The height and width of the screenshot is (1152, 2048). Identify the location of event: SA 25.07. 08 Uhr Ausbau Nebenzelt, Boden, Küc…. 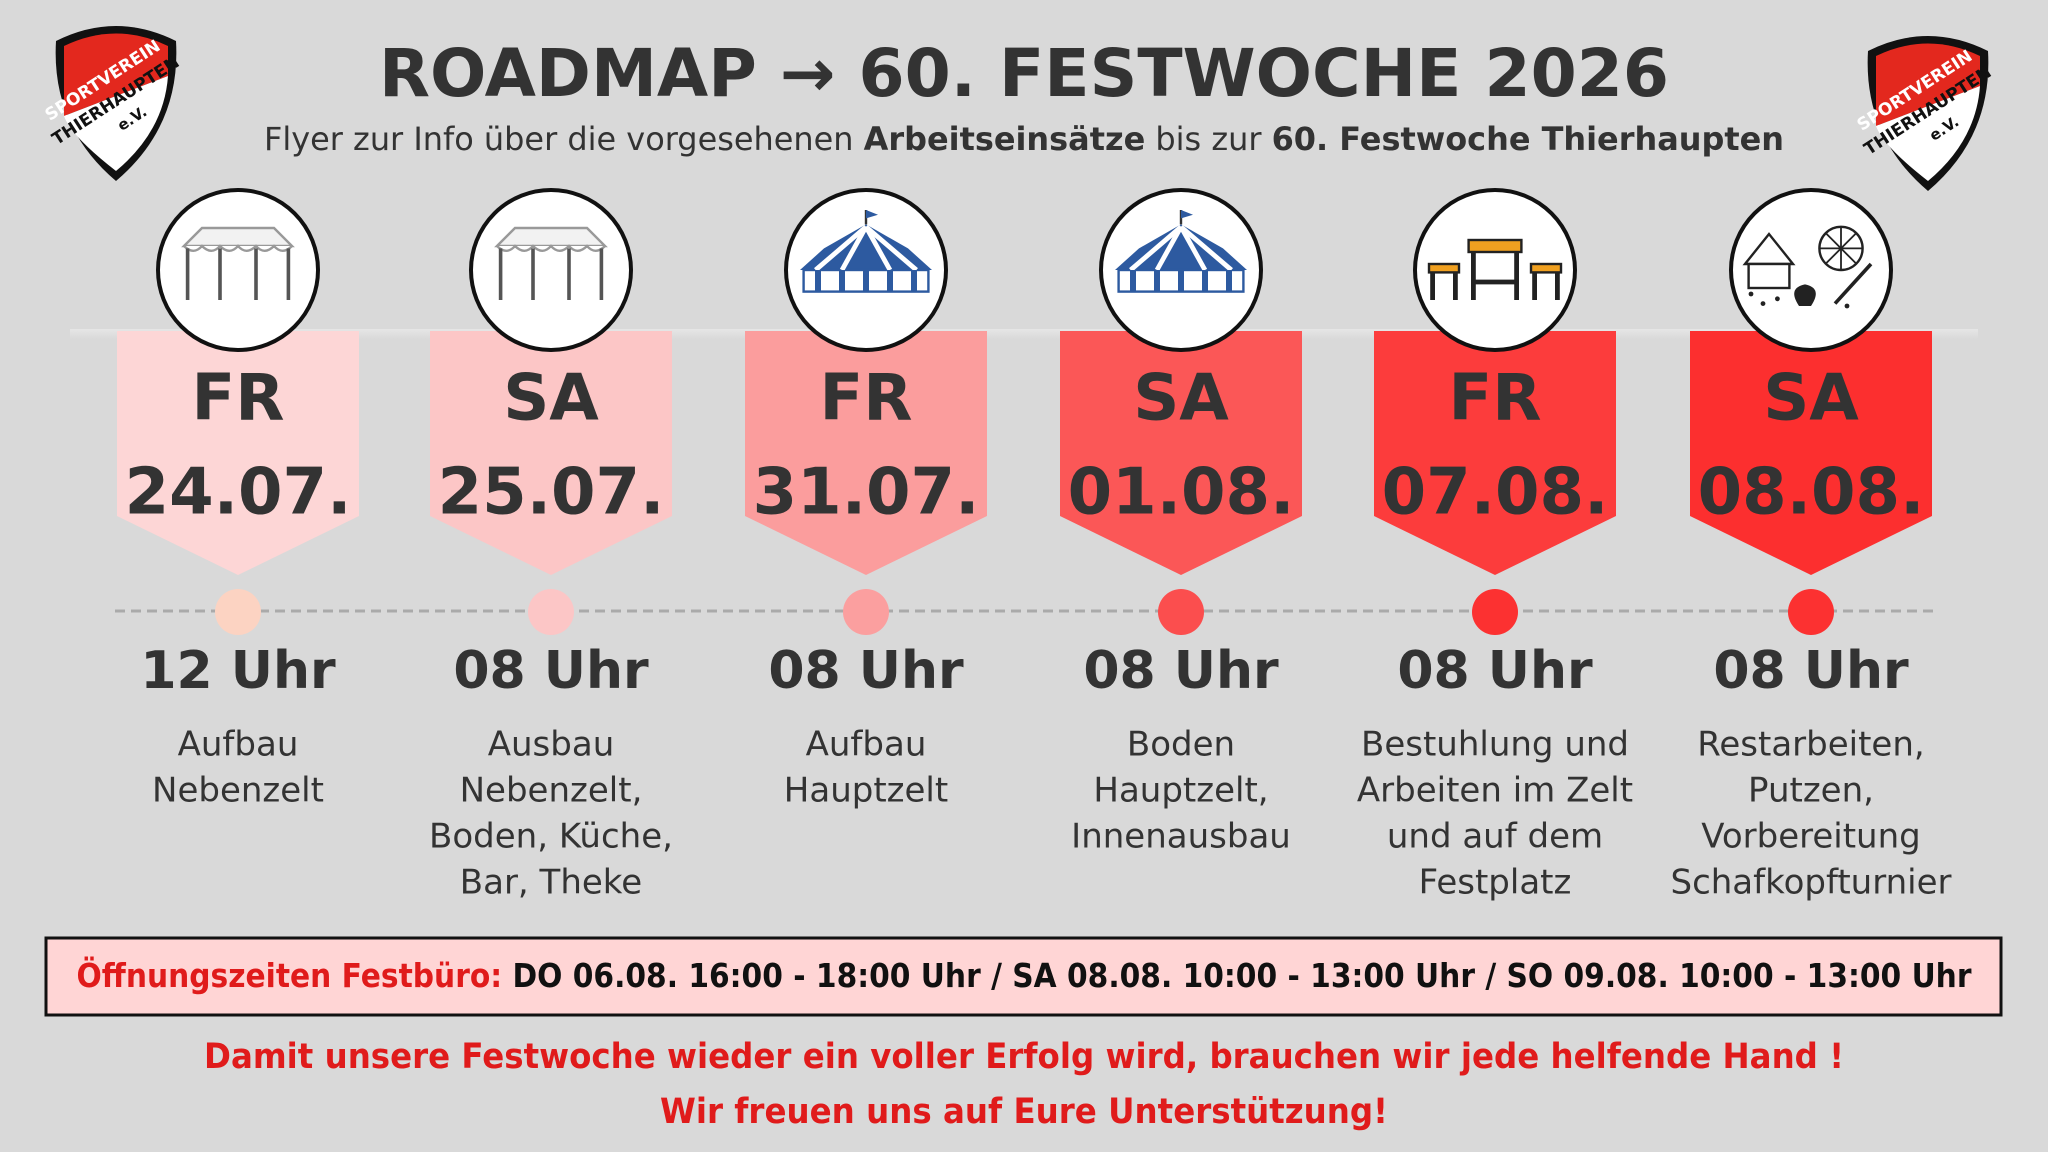
(551, 545).